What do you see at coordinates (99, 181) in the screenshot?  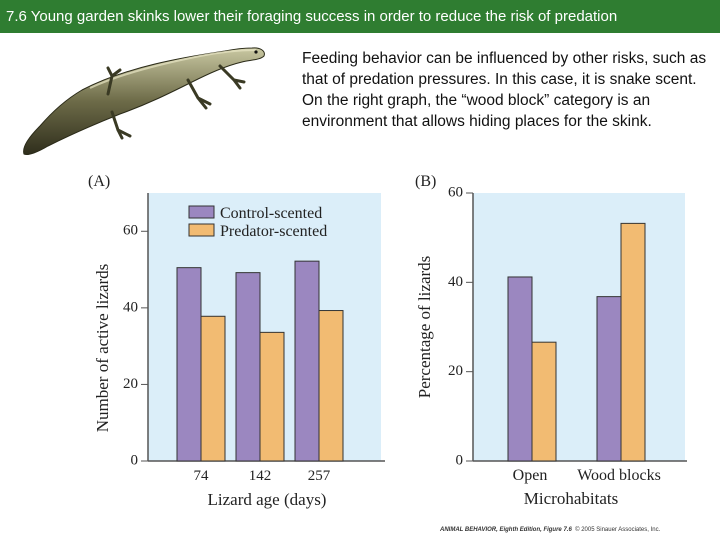 I see `panel-label-a: (A)` at bounding box center [99, 181].